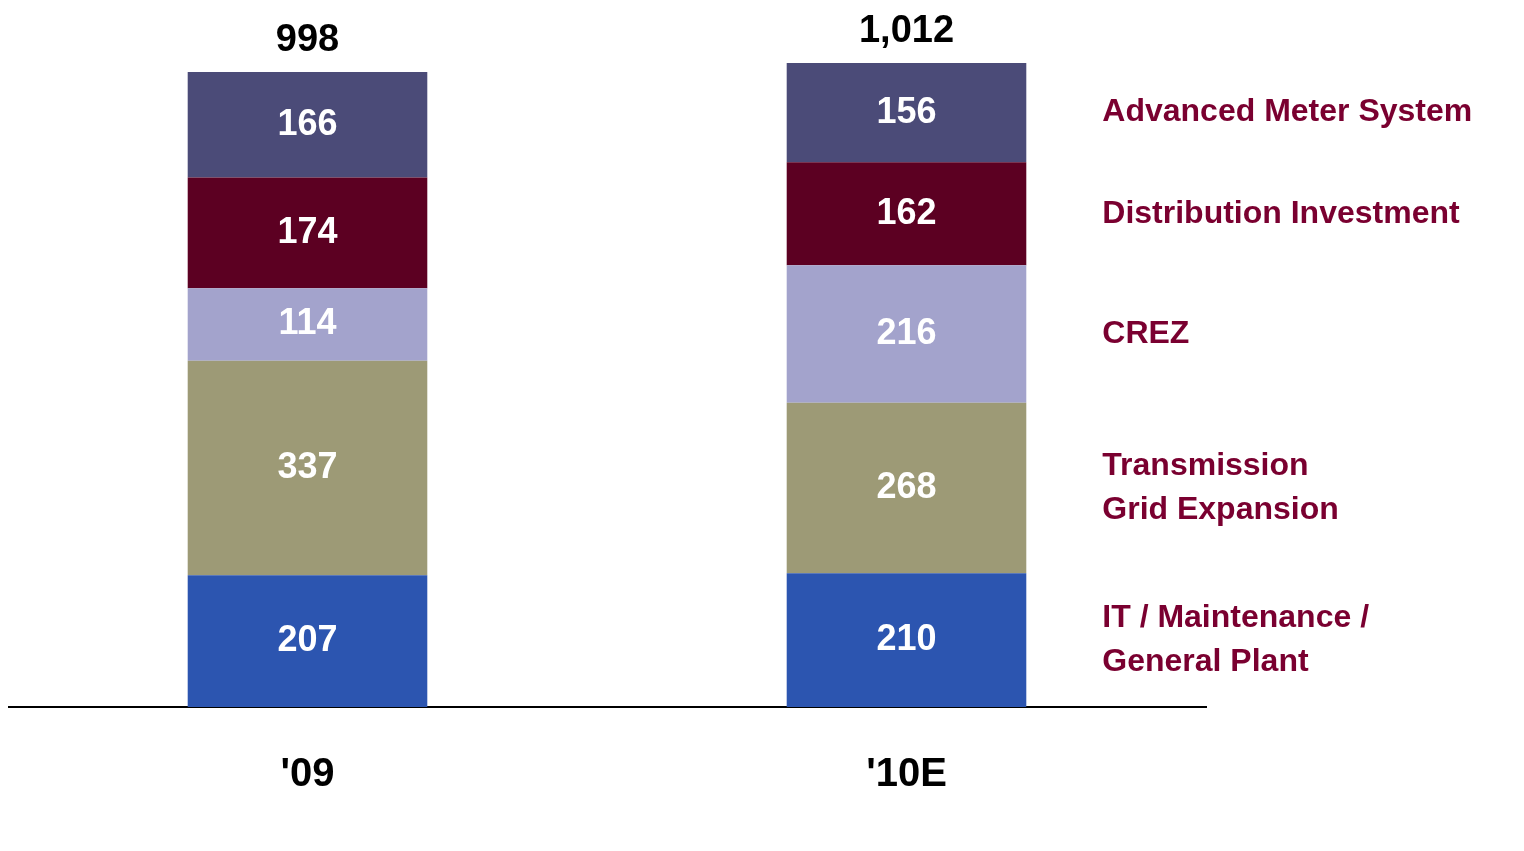  What do you see at coordinates (906, 211) in the screenshot?
I see `data-label: 162` at bounding box center [906, 211].